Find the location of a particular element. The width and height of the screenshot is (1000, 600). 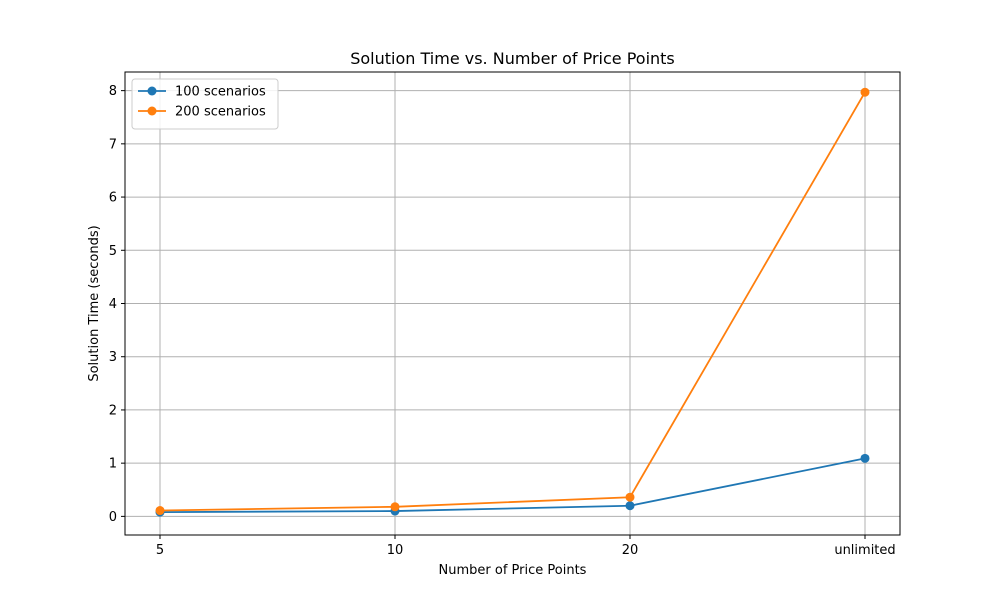

legend-label: 100 scenarios is located at coordinates (220, 92).